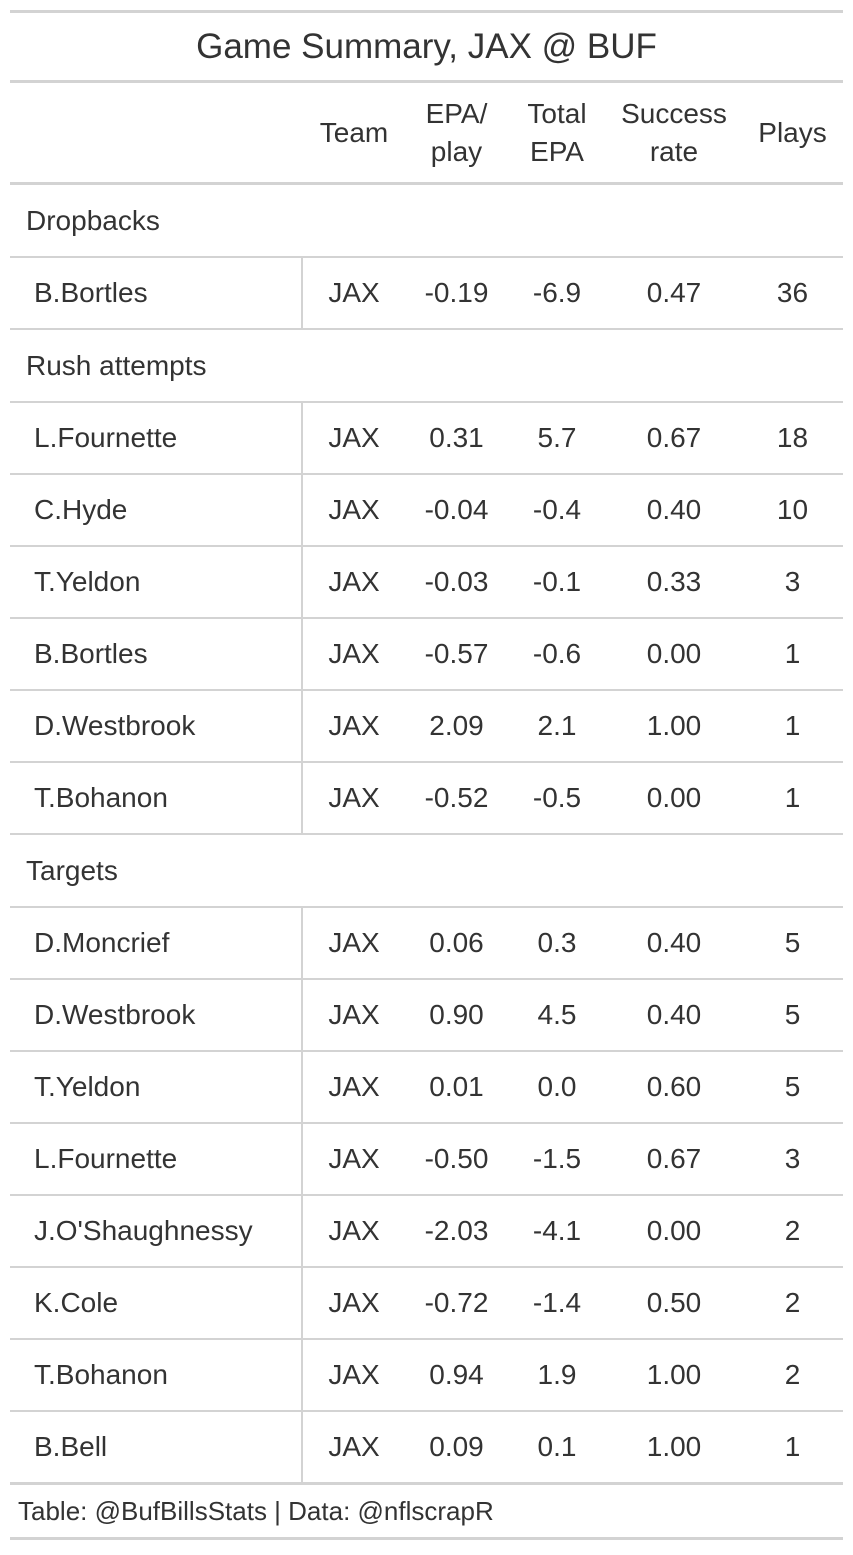 The width and height of the screenshot is (853, 1555). Describe the element at coordinates (674, 1446) in the screenshot. I see `success-rate-cell: 1.00` at that location.